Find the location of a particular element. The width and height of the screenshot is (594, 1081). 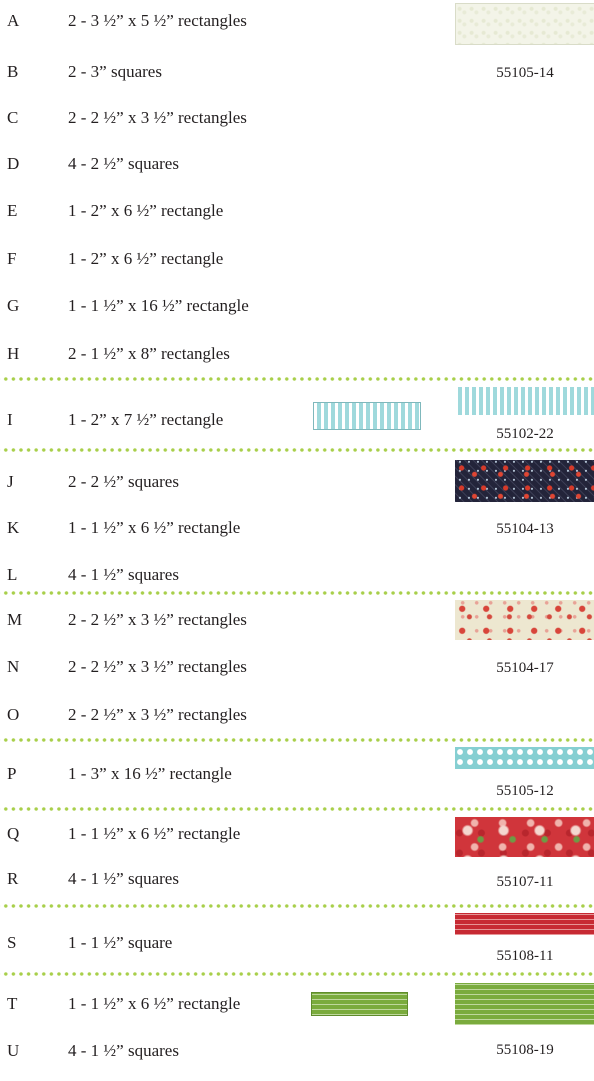

piece-letter: E is located at coordinates (12, 210).